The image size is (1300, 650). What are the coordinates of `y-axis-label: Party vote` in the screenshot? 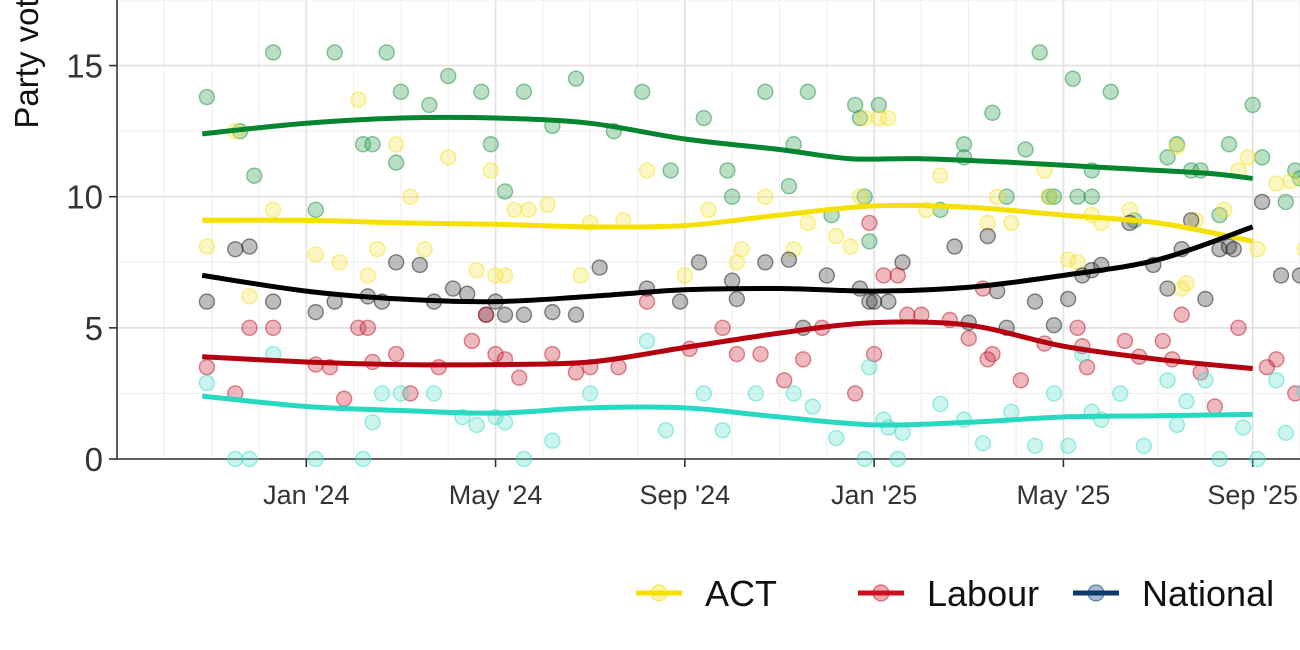 It's located at (26, 64).